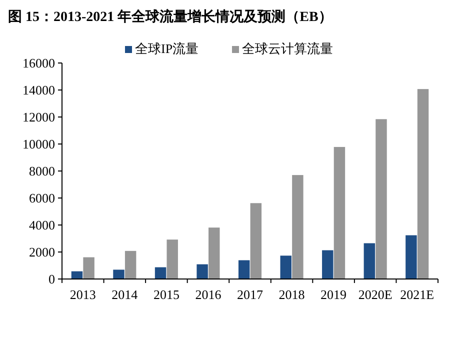  I want to click on y-tick-label: 6000, so click(42, 198).